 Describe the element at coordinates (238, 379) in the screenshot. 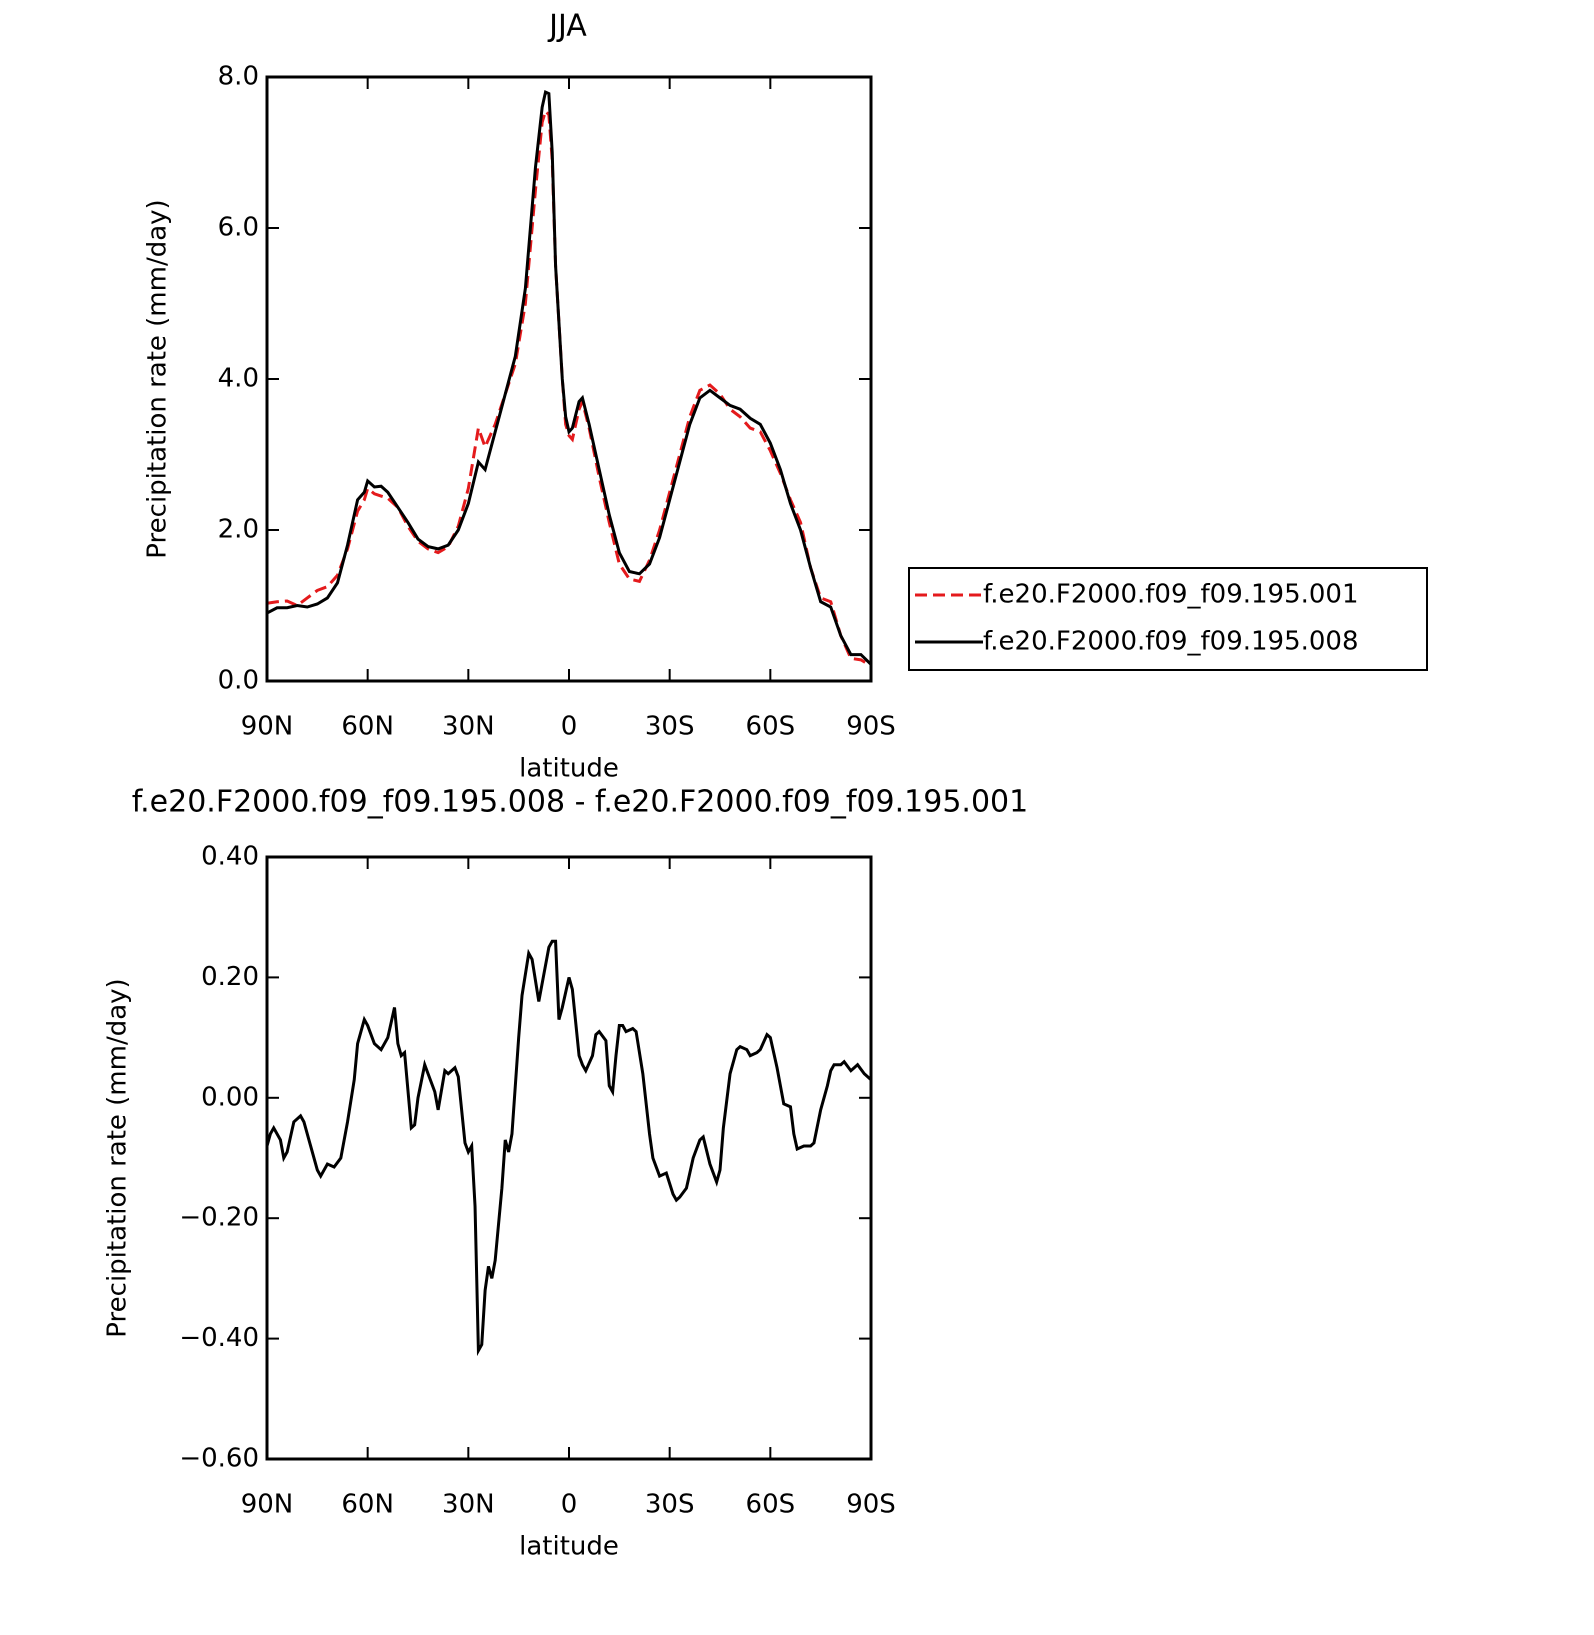

I see `y-tick-label: 4.0` at that location.